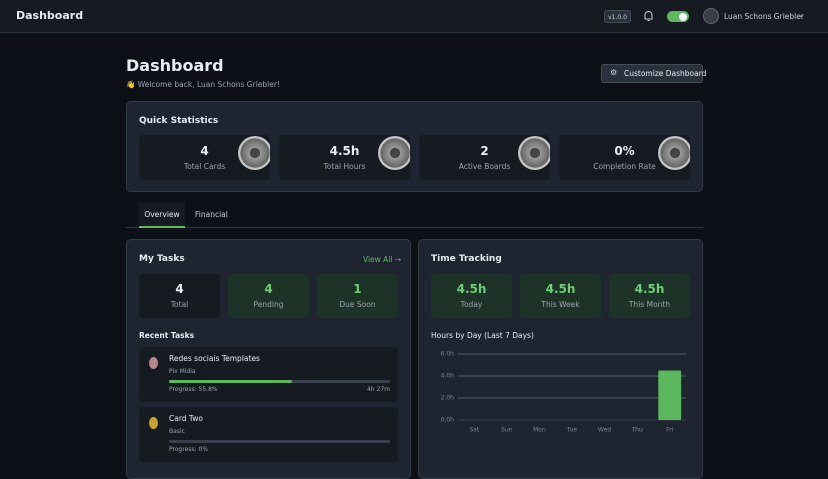 This screenshot has width=828, height=479. Describe the element at coordinates (670, 395) in the screenshot. I see `bar` at that location.